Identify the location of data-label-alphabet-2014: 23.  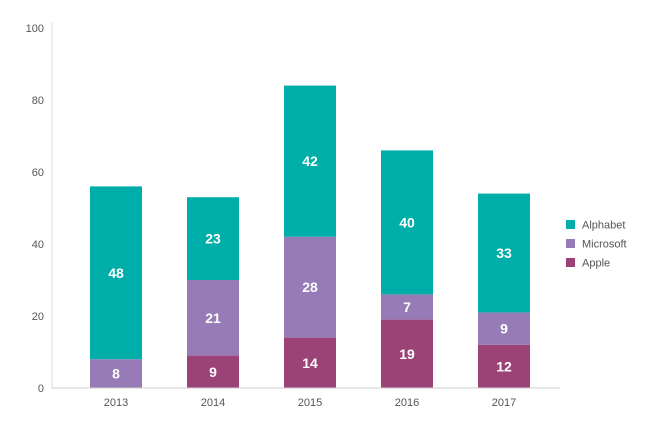
(213, 239).